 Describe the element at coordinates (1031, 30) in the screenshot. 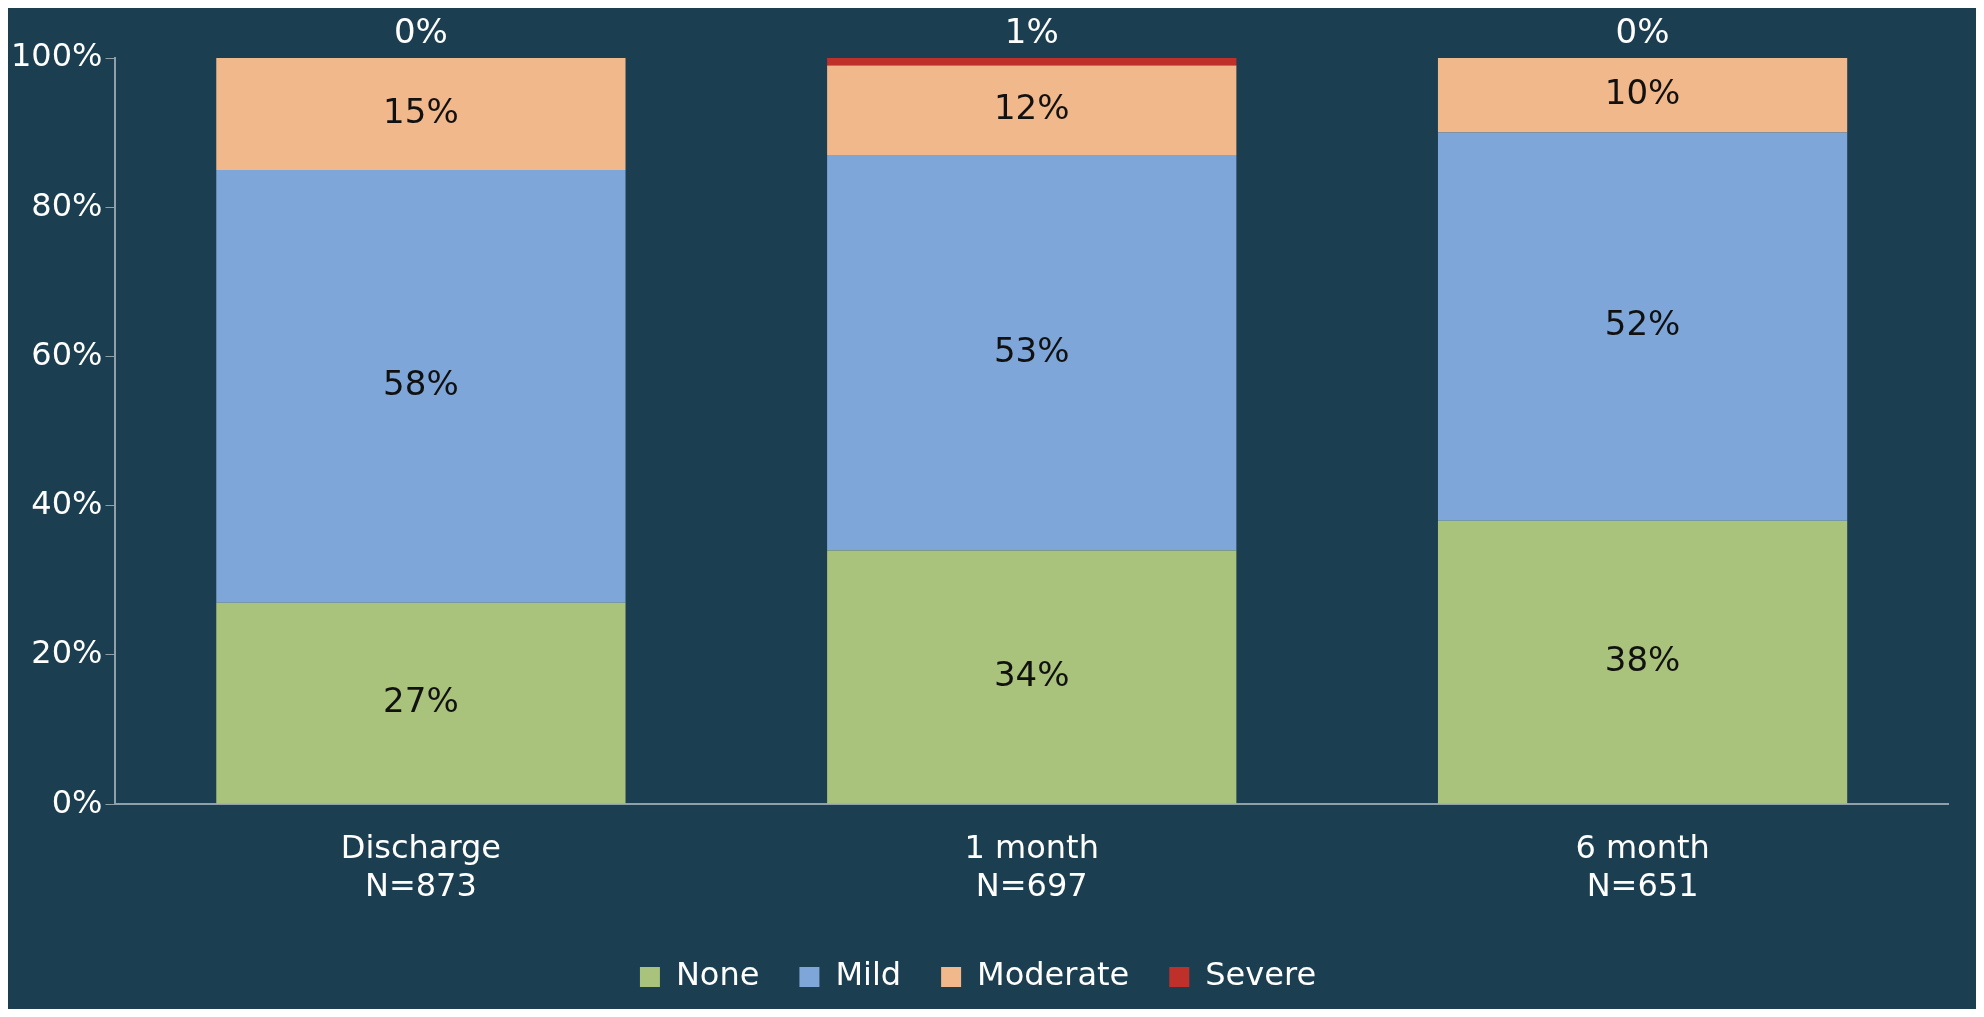

I see `data-label: 1%` at that location.